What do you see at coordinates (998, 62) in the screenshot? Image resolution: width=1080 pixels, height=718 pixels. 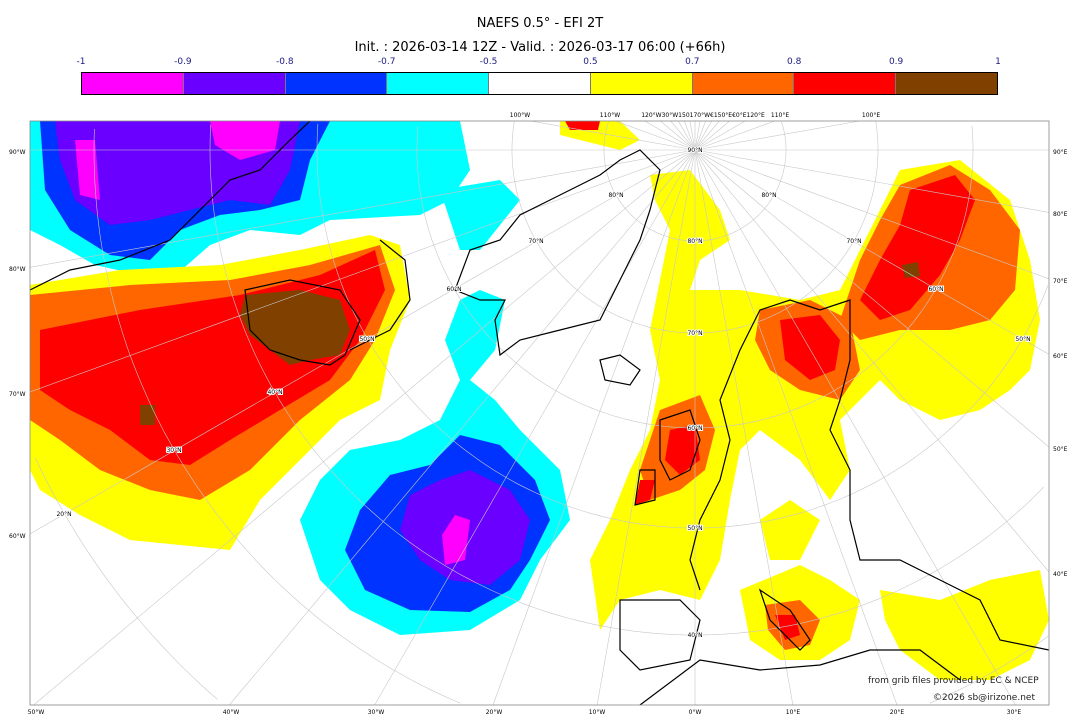 I see `colorbar-label: 1` at bounding box center [998, 62].